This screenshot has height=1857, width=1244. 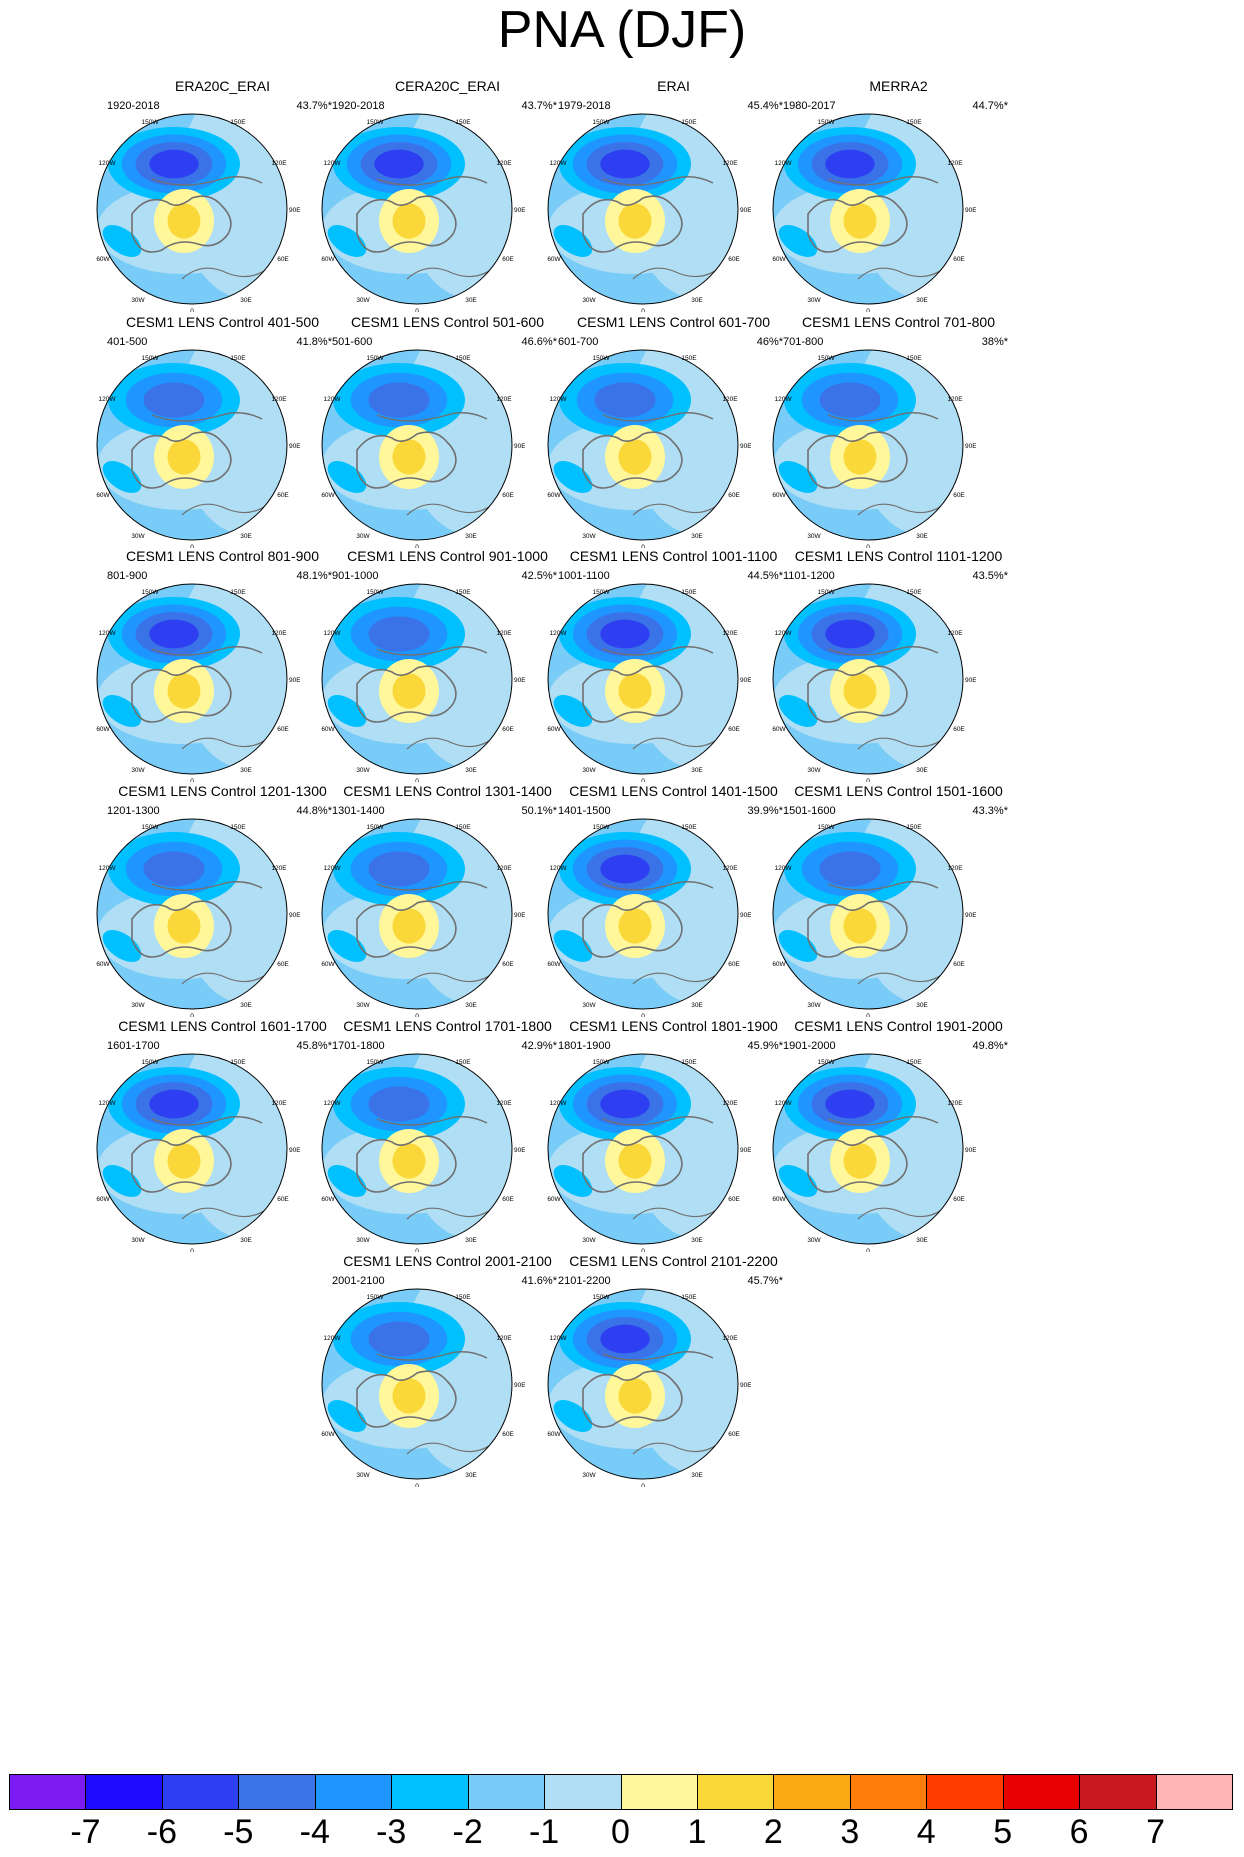 What do you see at coordinates (358, 106) in the screenshot?
I see `panel-period: 1920-2018` at bounding box center [358, 106].